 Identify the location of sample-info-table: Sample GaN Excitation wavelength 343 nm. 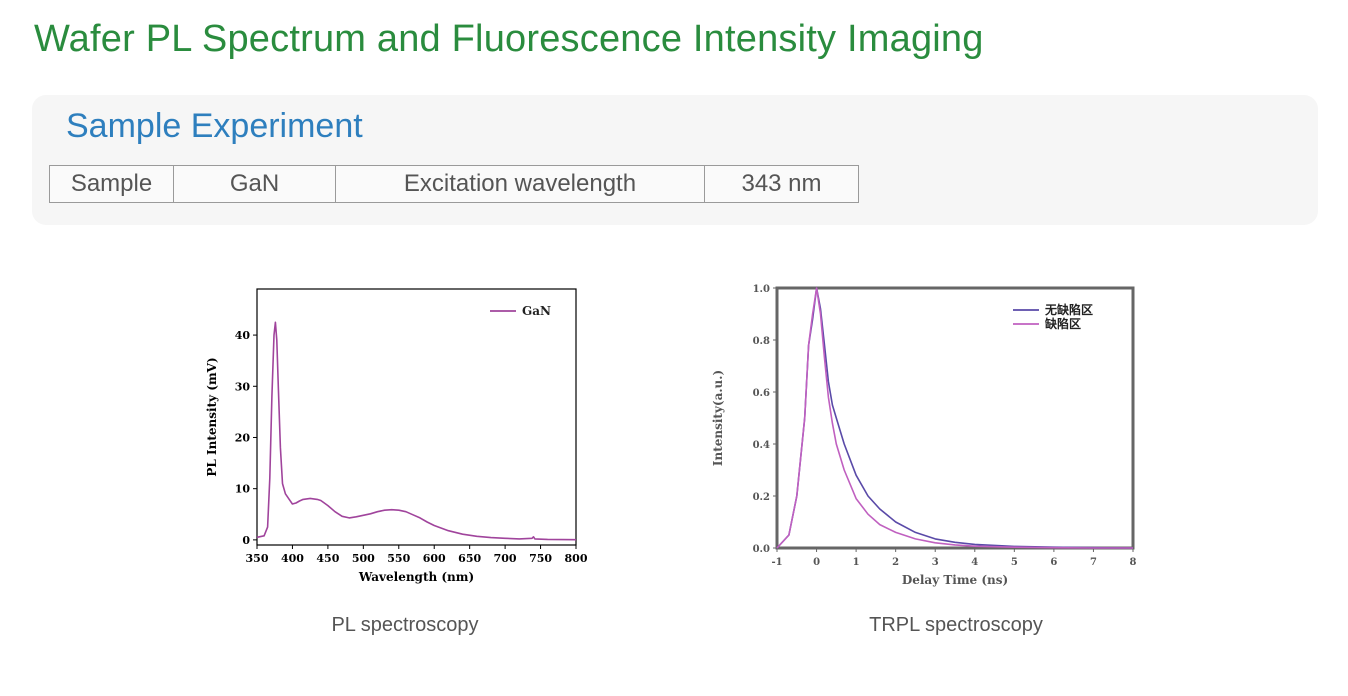
(454, 184).